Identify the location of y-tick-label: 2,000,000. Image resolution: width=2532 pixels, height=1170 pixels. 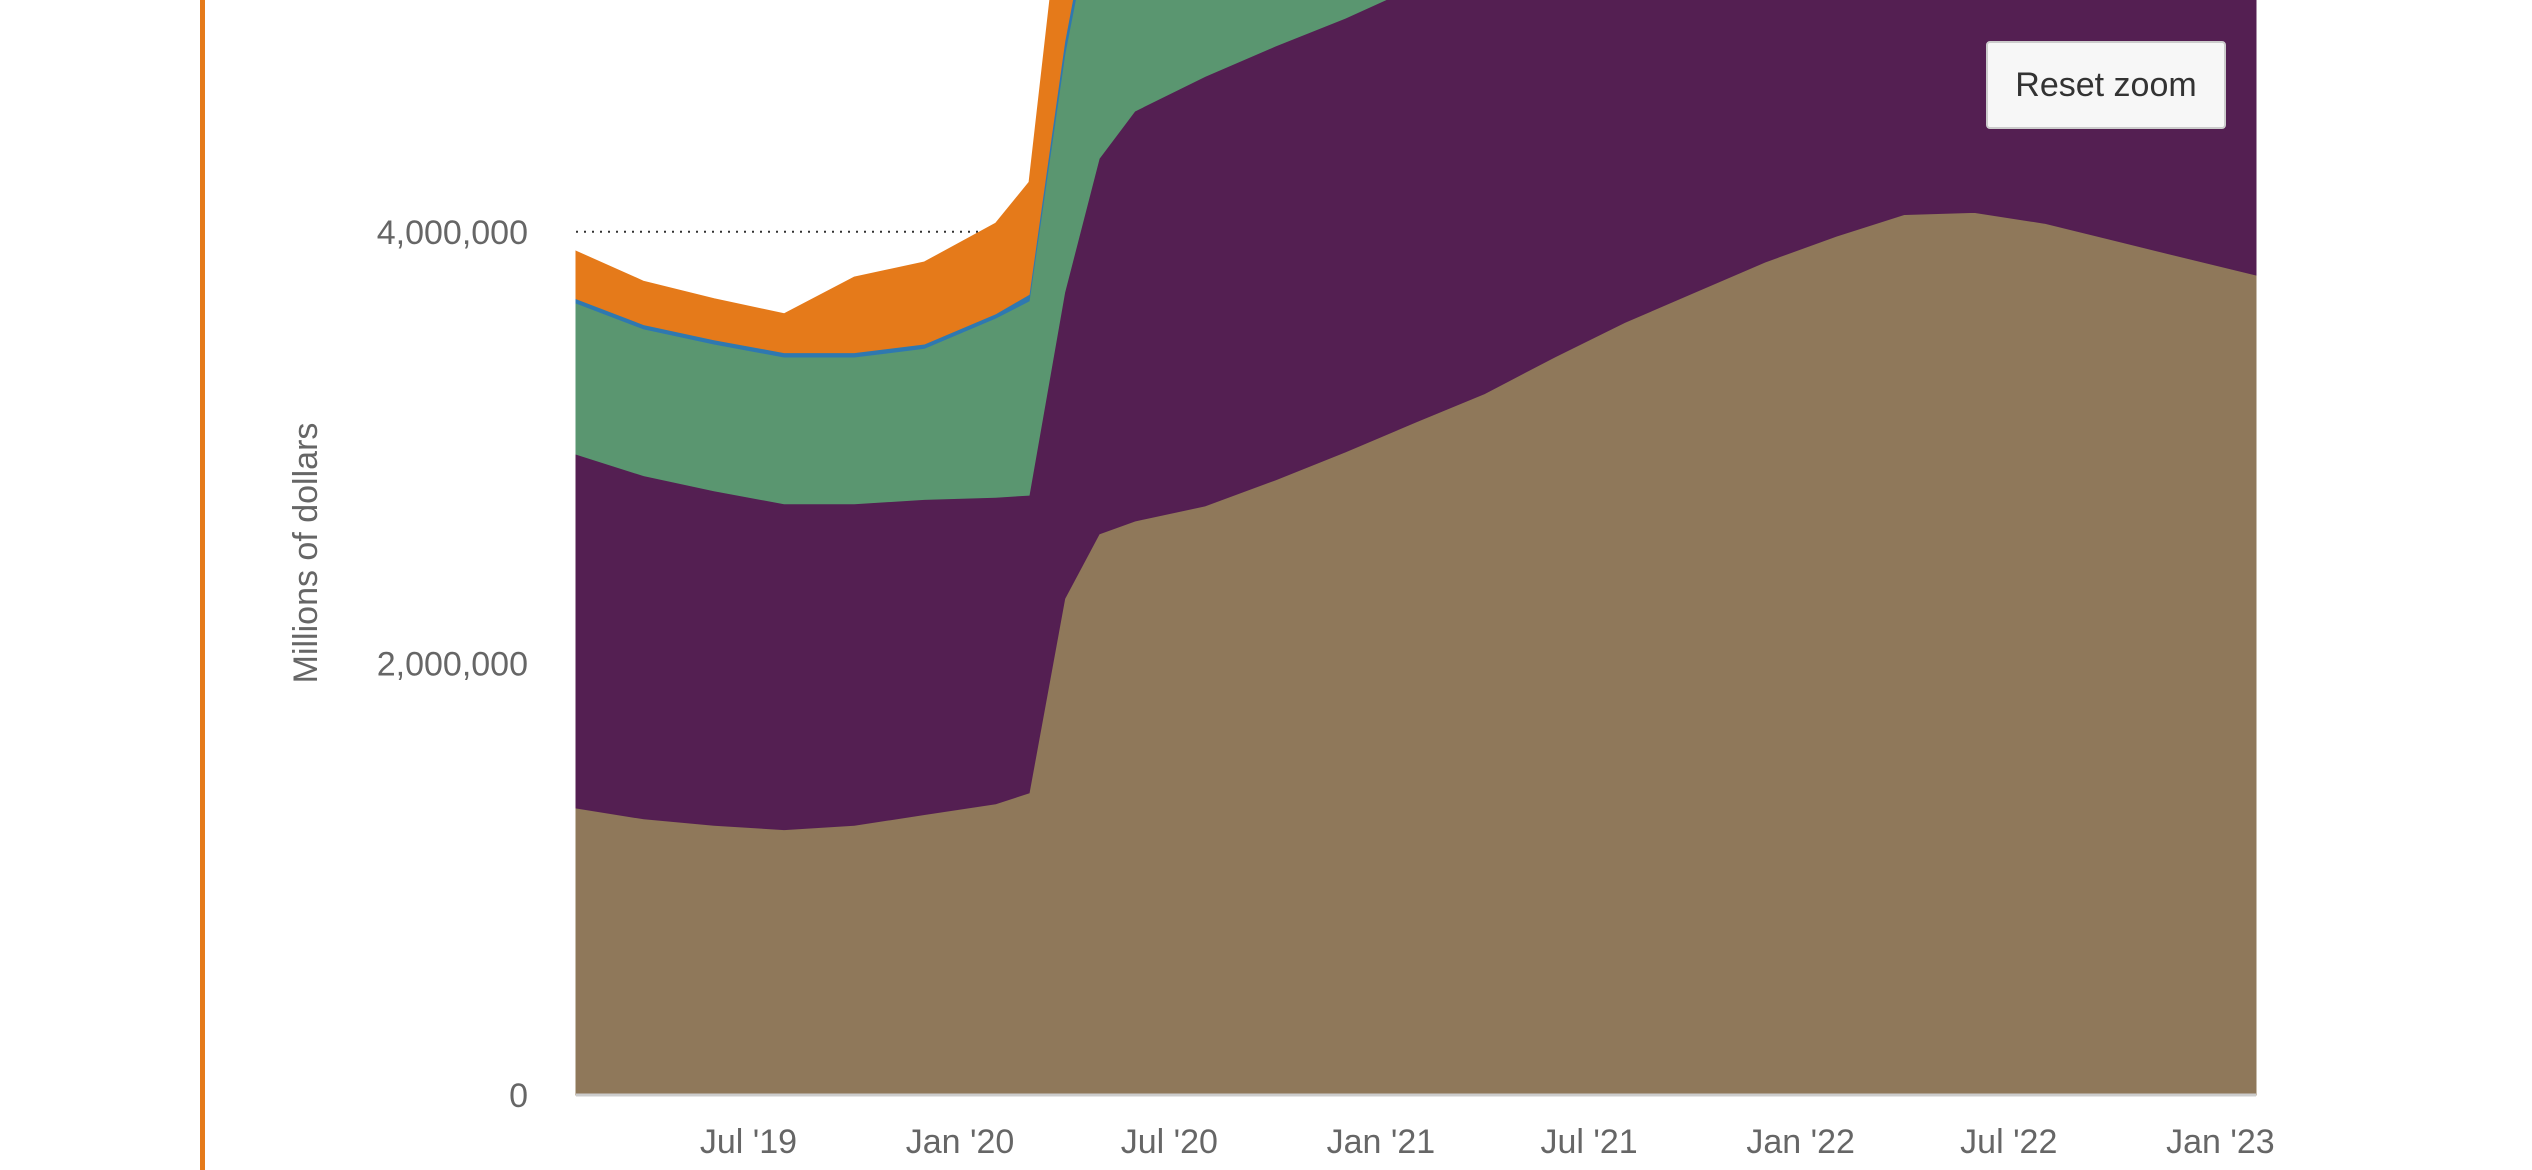
(452, 664).